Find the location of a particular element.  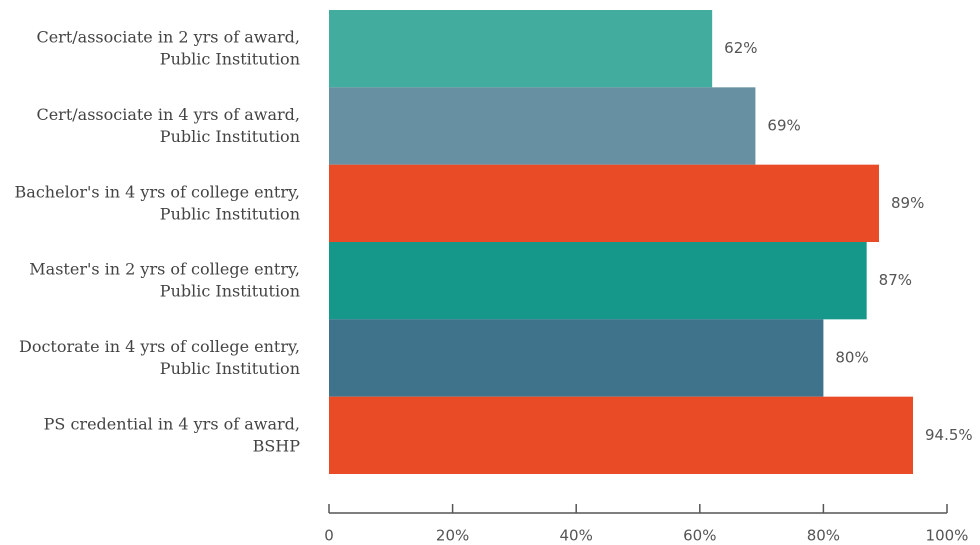

x-tick-label: 100% is located at coordinates (947, 536).